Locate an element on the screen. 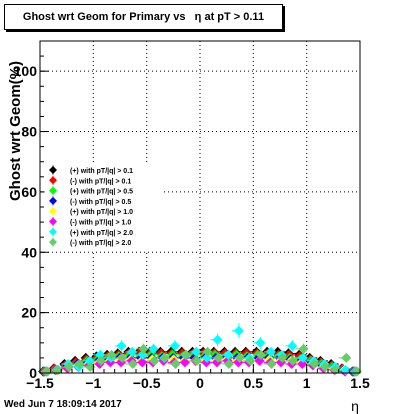 This screenshot has width=400, height=414. legend-label: (-) with pT/|q| > 1.0 is located at coordinates (100, 223).